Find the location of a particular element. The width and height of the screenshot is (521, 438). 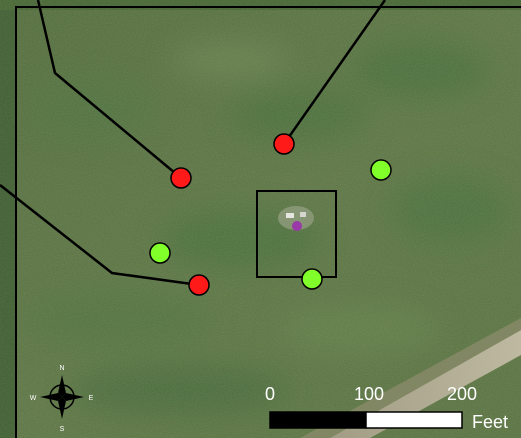

scale-tick-100: 100 is located at coordinates (369, 394).